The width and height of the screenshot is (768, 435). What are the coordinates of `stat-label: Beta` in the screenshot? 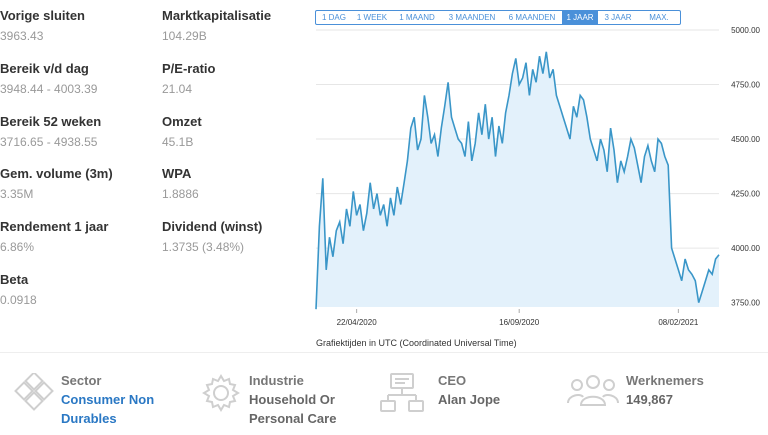 It's located at (14, 279).